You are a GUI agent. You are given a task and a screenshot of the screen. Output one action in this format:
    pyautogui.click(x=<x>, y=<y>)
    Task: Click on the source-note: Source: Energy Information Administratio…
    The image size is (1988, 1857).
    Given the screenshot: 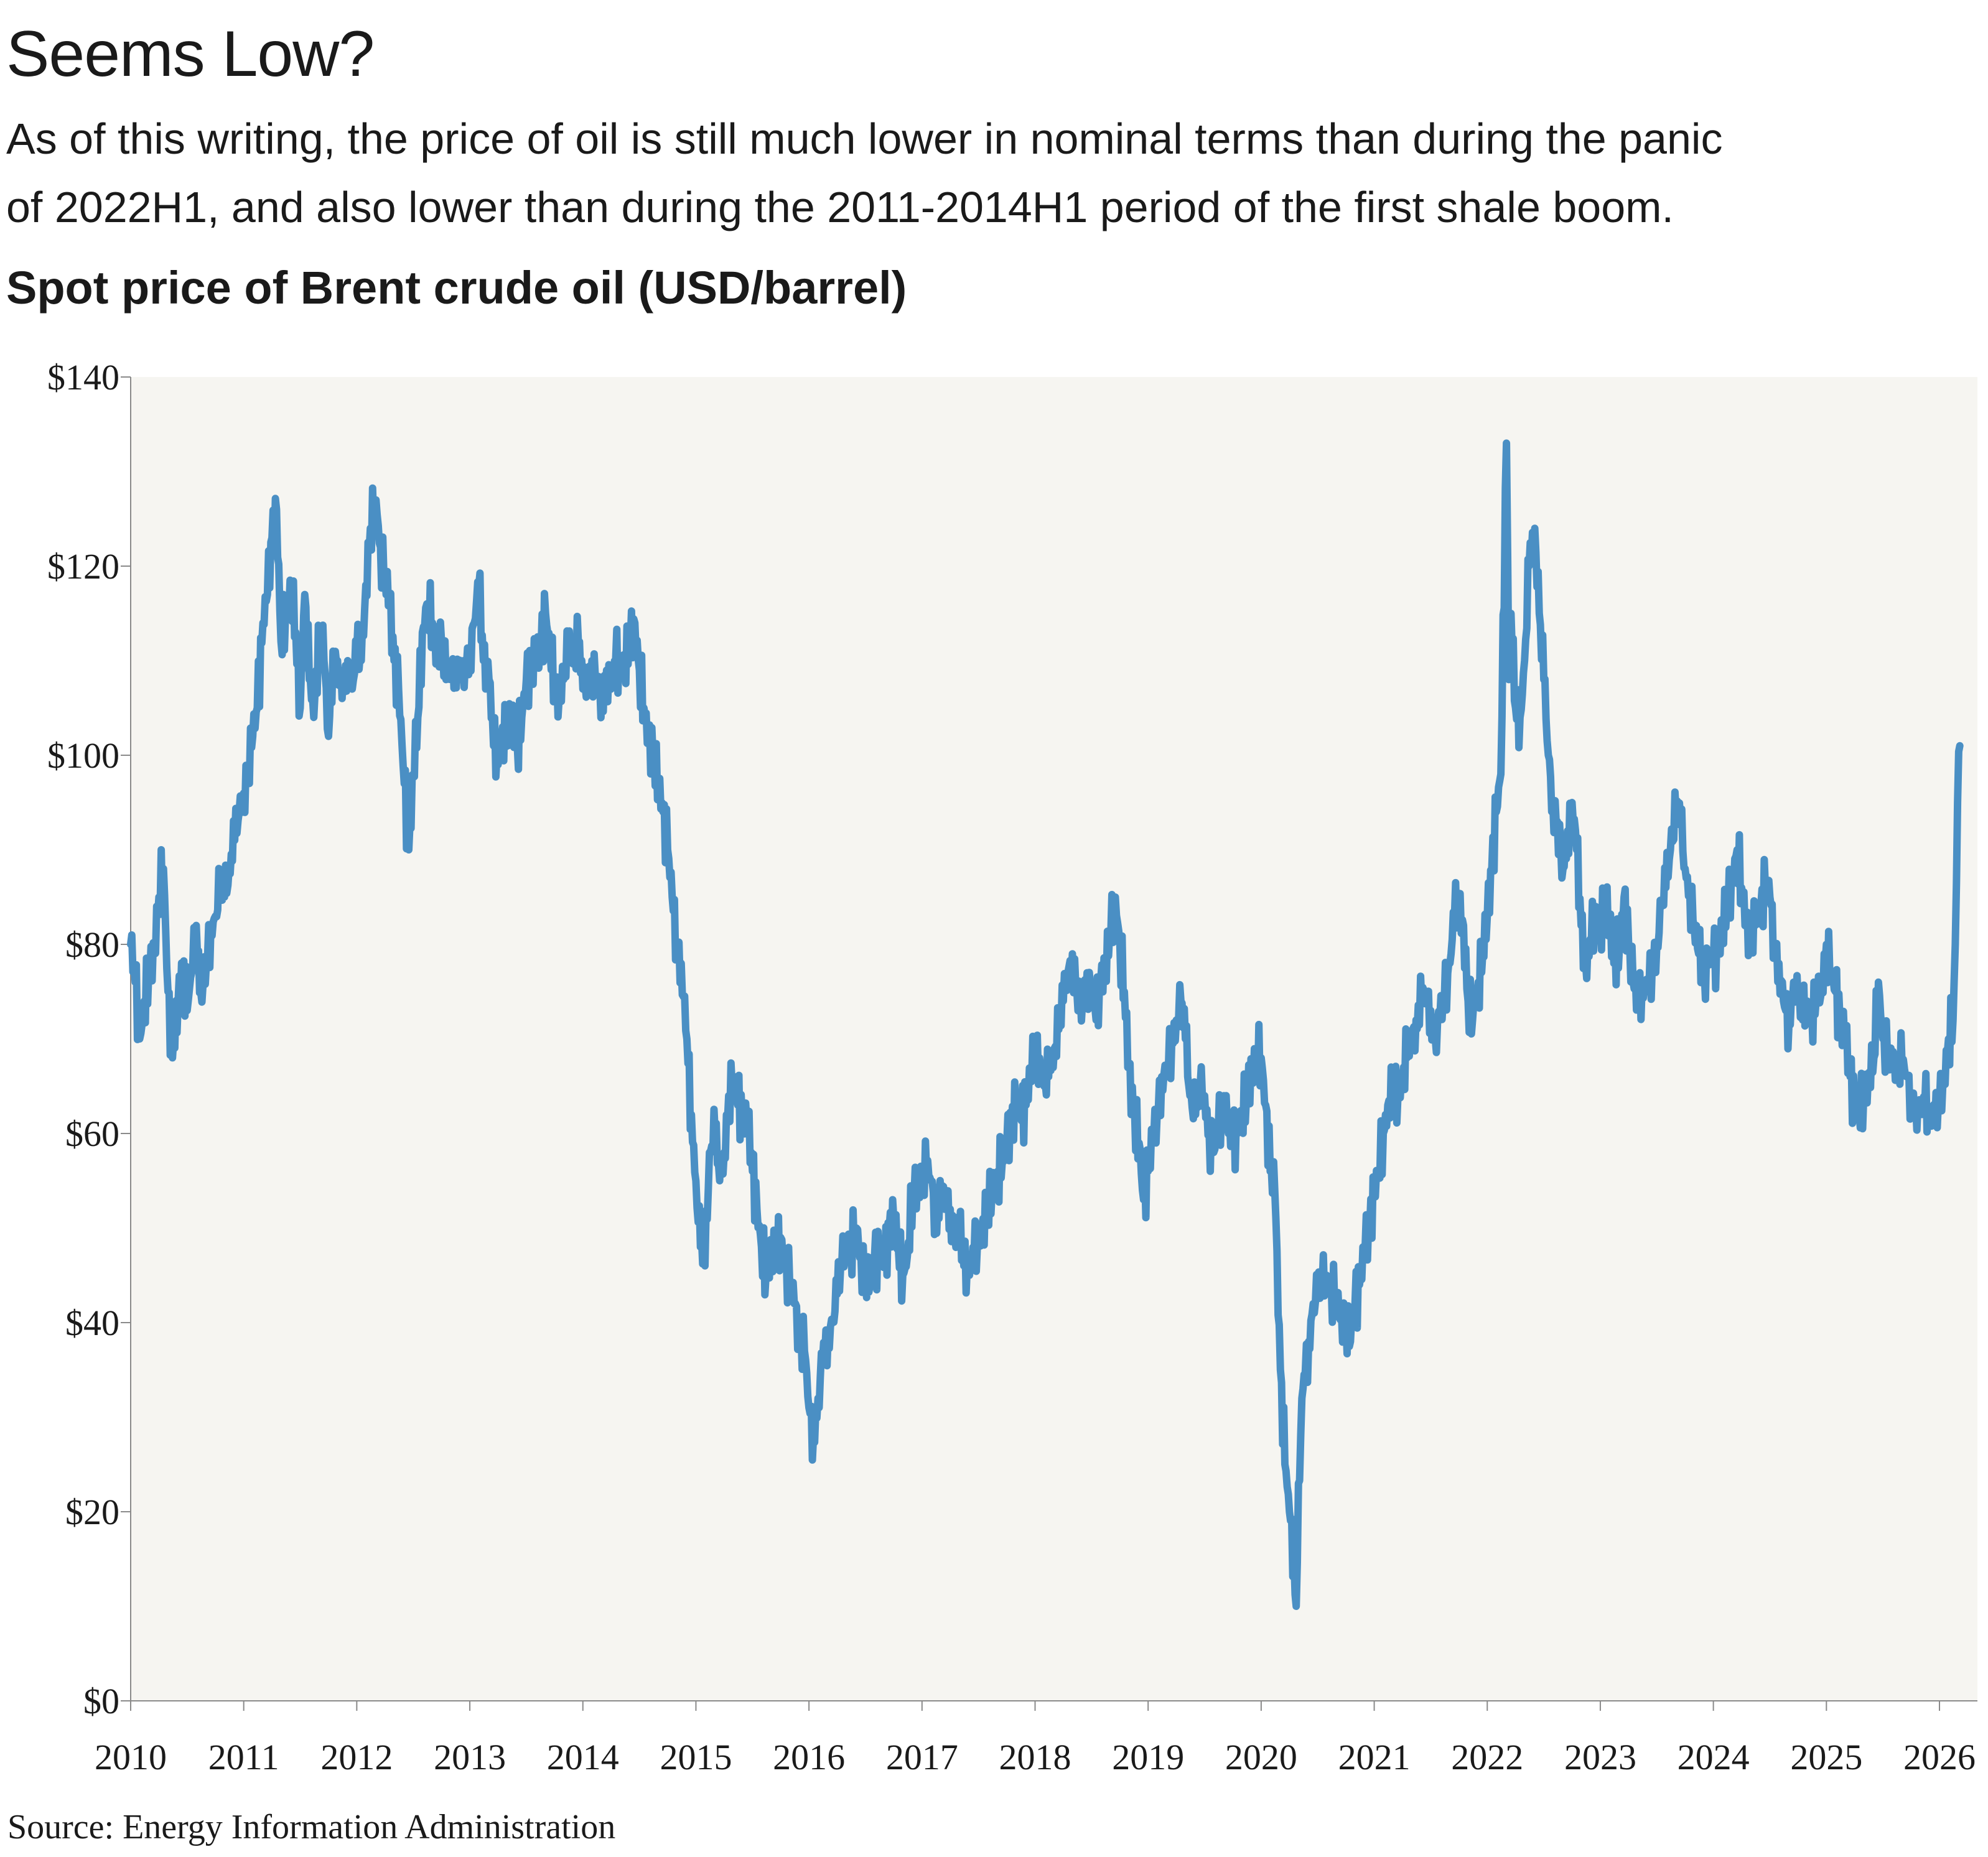 What is the action you would take?
    pyautogui.click(x=311, y=1827)
    